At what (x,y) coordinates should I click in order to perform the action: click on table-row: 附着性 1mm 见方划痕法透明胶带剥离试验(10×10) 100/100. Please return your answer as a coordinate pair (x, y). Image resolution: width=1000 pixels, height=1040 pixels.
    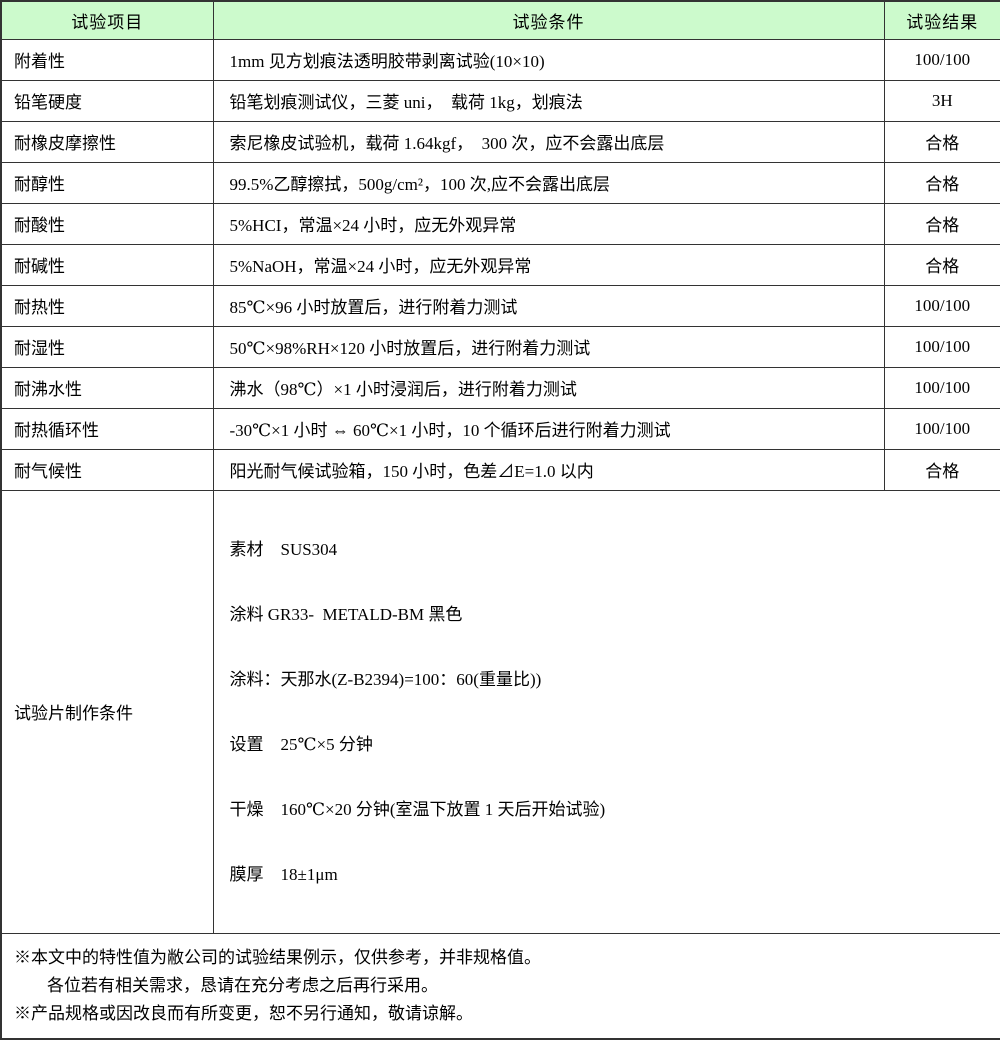
    Looking at the image, I should click on (500, 59).